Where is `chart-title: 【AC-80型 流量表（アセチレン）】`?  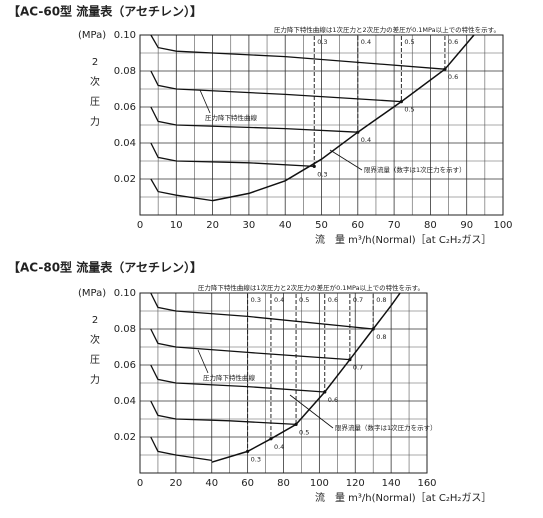
chart-title: 【AC-80型 流量表（アセチレン）】 is located at coordinates (105, 267).